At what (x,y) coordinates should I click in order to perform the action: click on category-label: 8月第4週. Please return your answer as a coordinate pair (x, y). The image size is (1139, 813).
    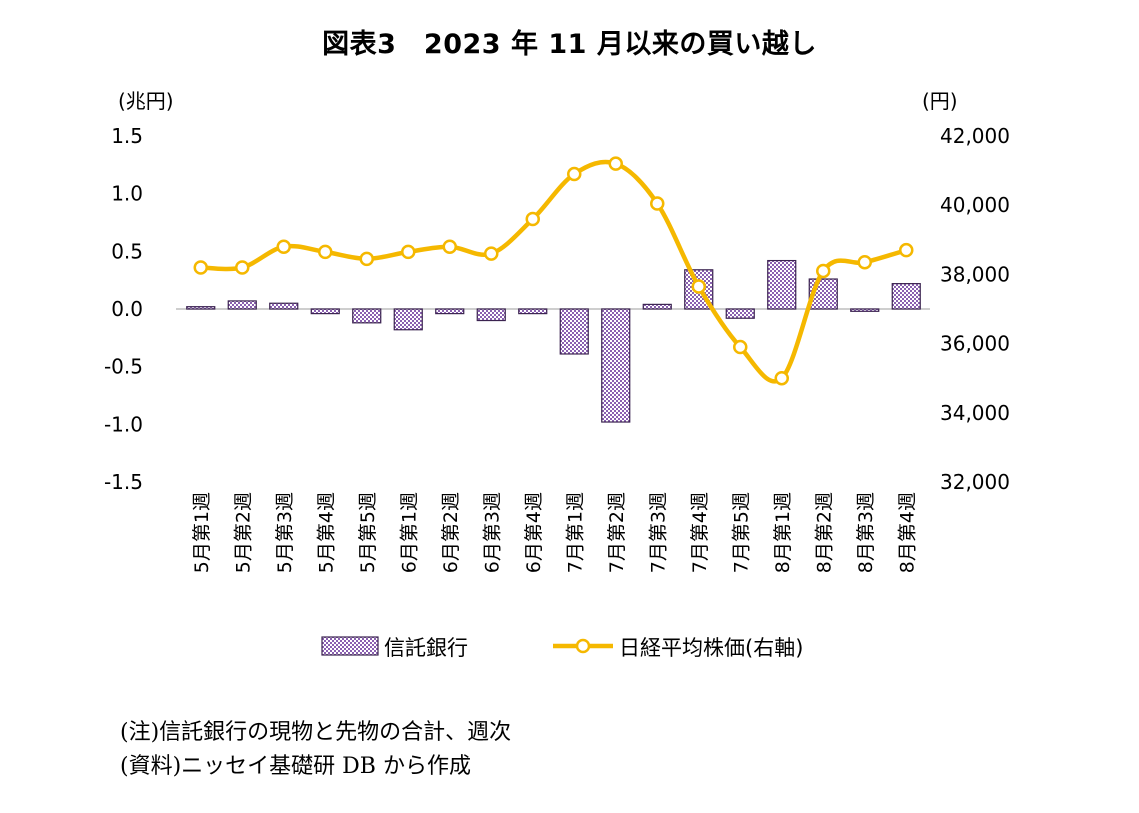
    Looking at the image, I should click on (907, 532).